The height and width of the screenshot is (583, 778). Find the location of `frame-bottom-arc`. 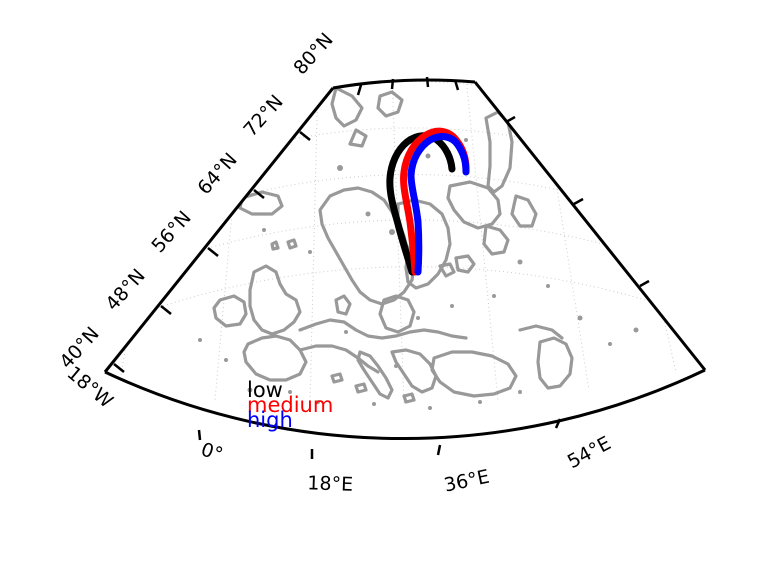

frame-bottom-arc is located at coordinates (405, 404).